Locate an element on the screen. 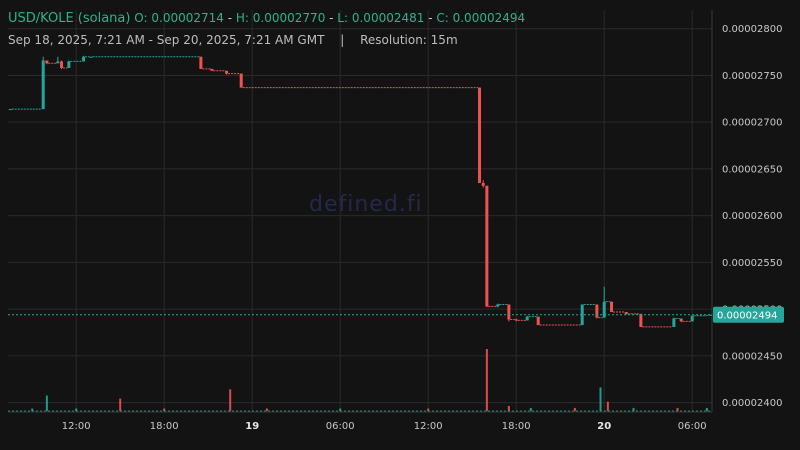 The image size is (800, 450). y-tick-label: 0.00002450 is located at coordinates (752, 356).